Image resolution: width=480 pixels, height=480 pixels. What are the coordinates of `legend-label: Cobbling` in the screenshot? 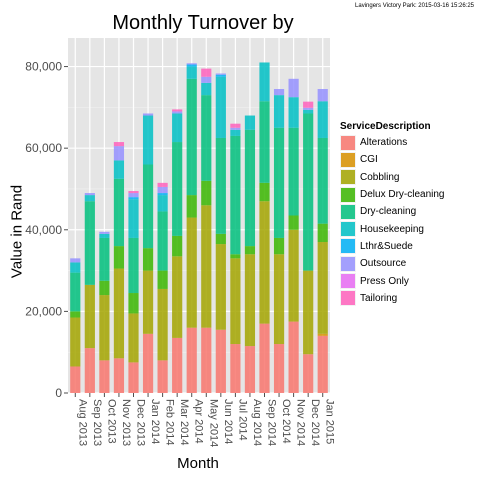 It's located at (380, 177).